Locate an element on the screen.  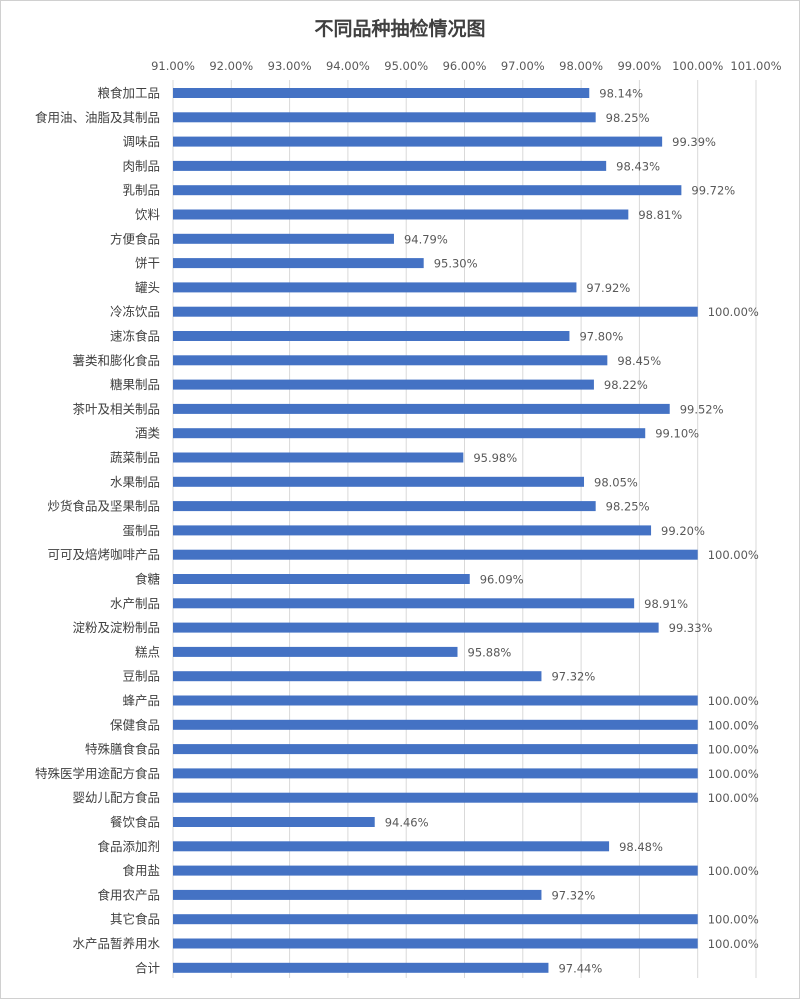
category-label: 糕点 is located at coordinates (147, 651).